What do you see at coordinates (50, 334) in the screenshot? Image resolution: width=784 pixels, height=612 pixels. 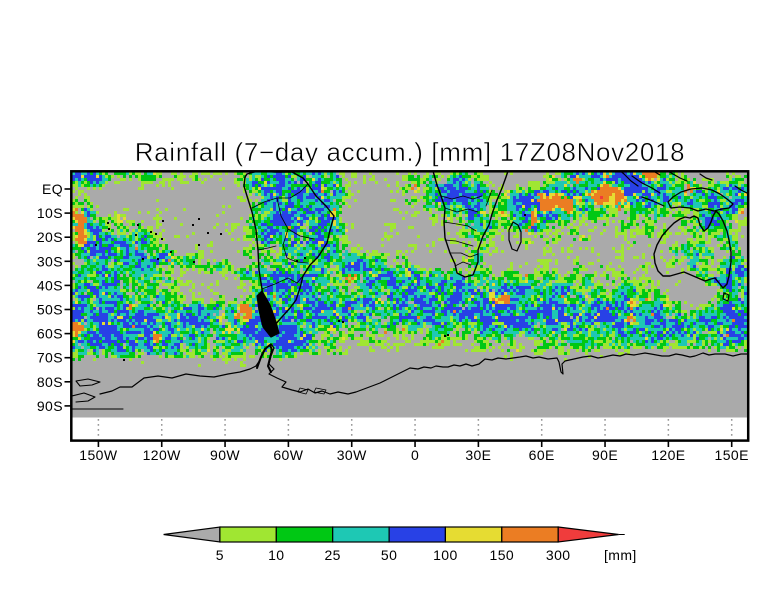 I see `svg-text: 60S` at bounding box center [50, 334].